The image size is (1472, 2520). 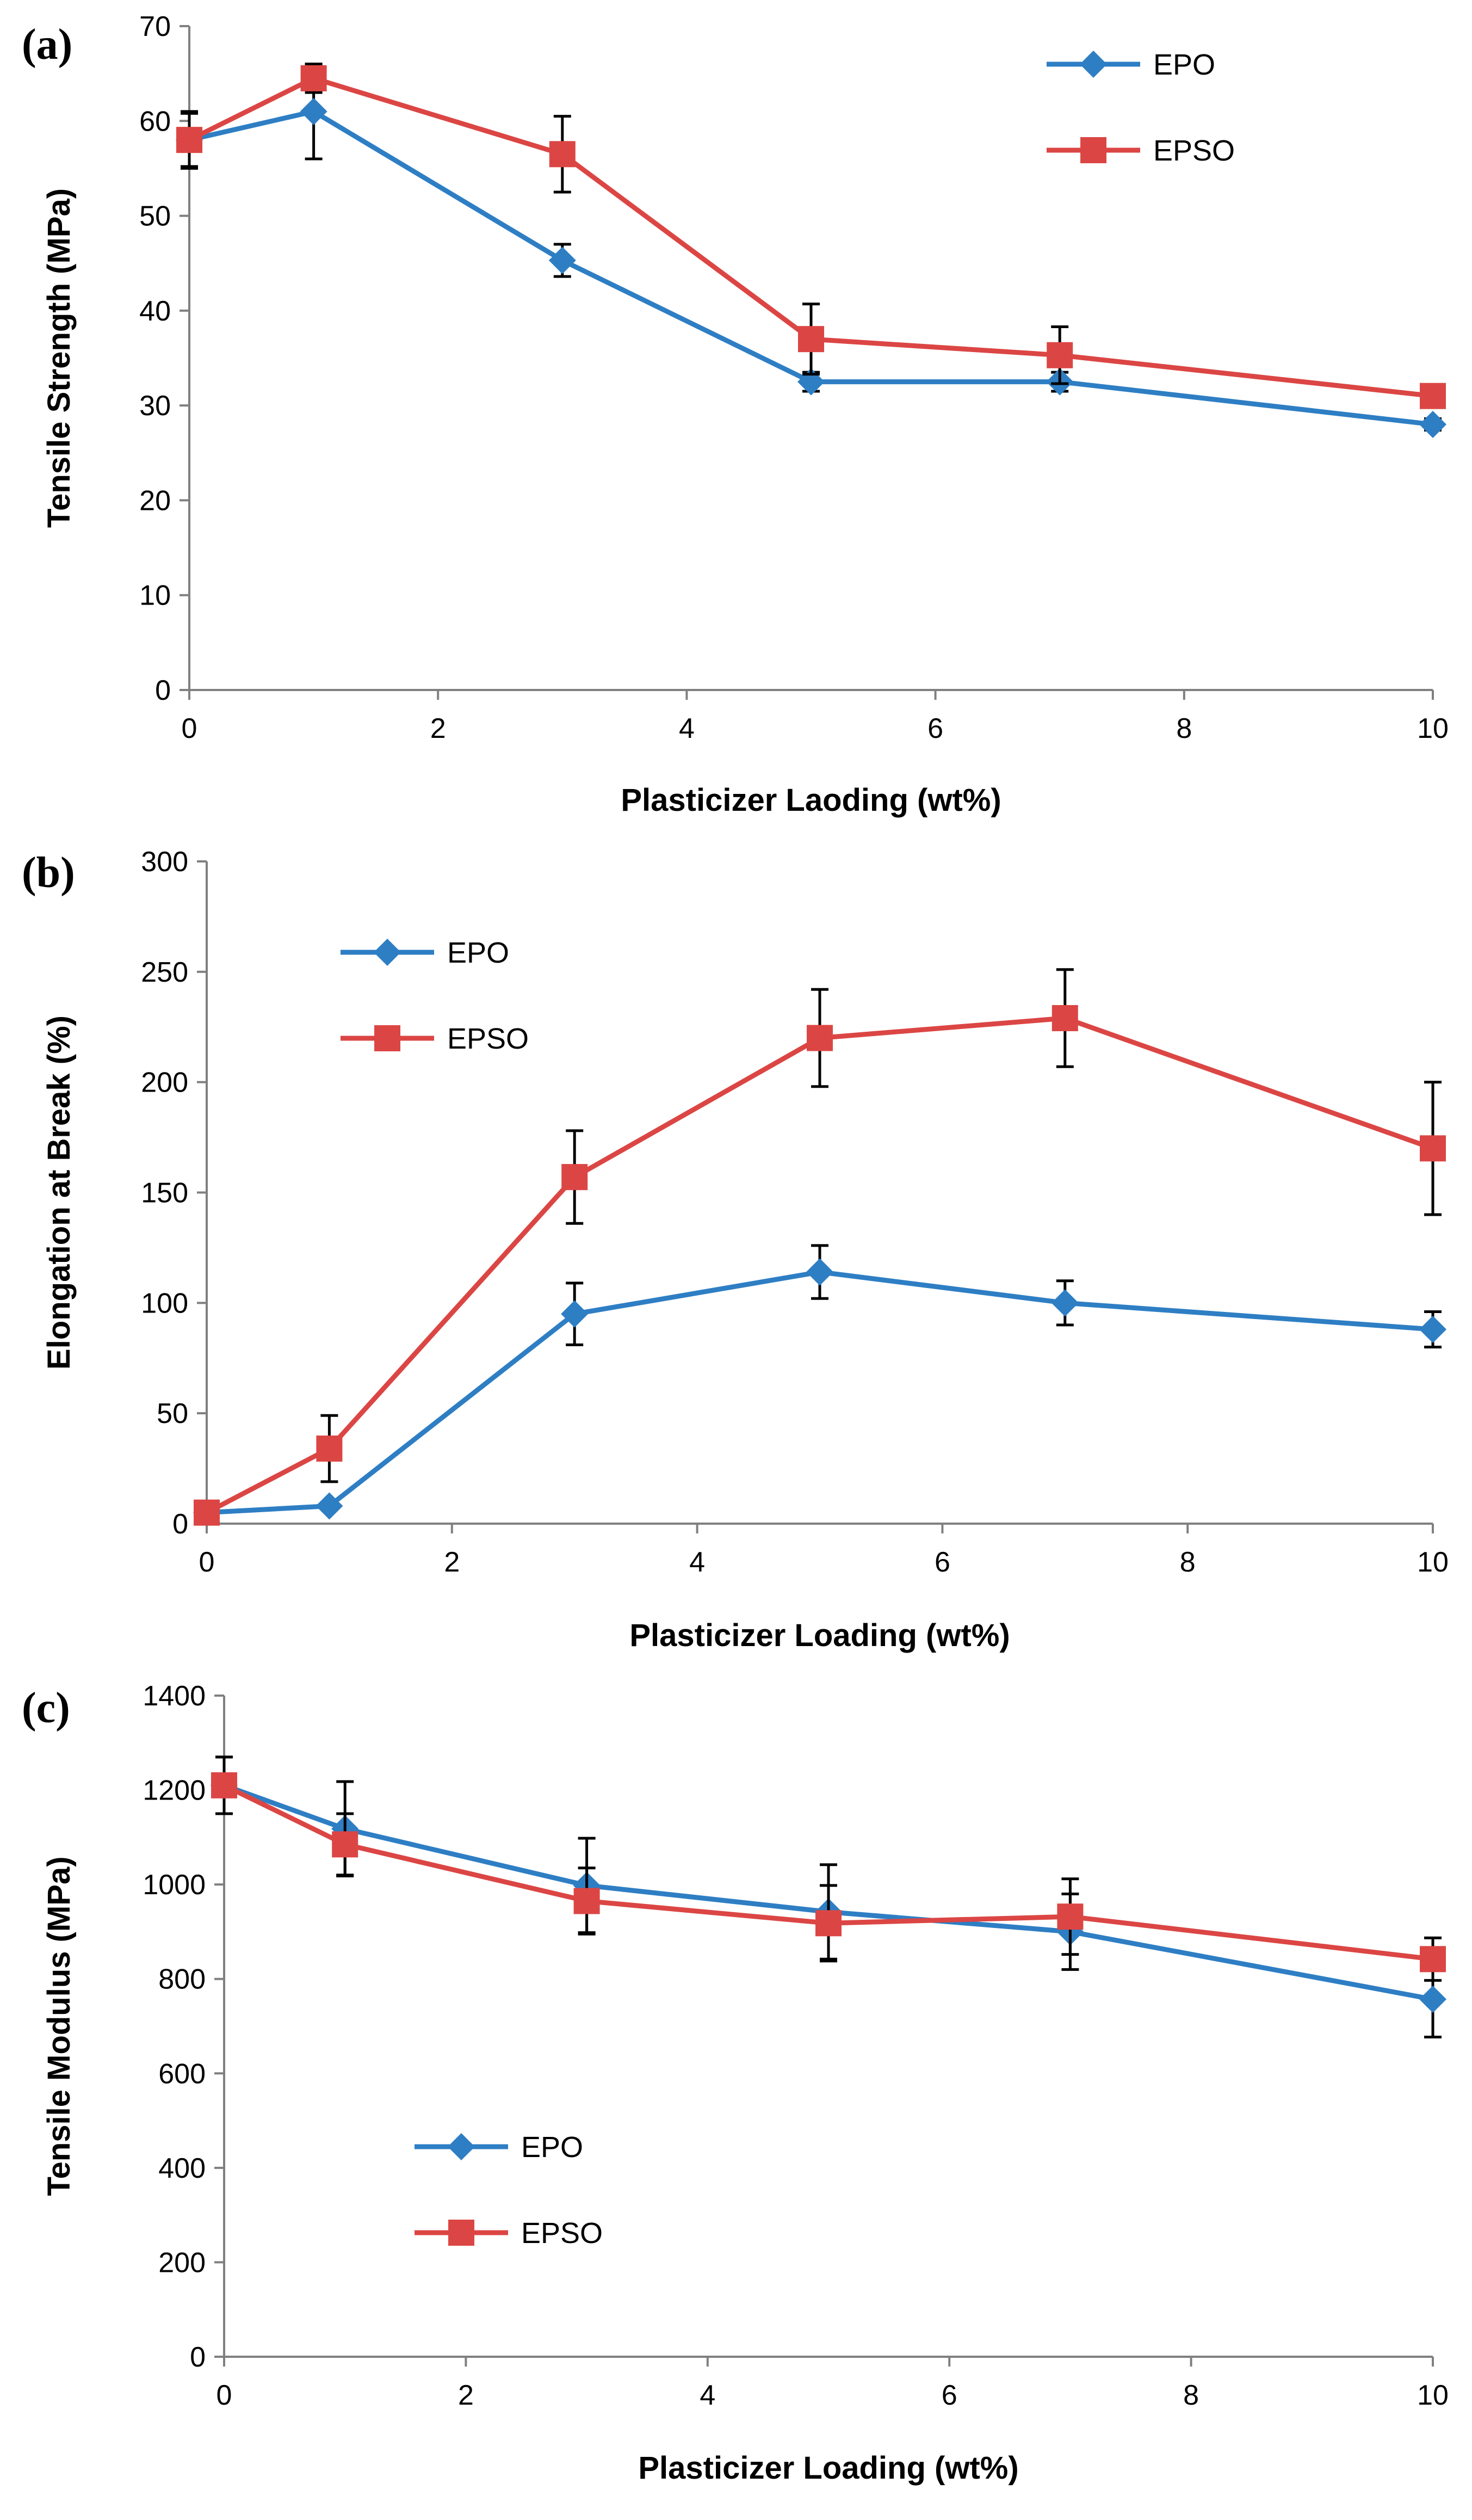 I want to click on y-tick-label: 100, so click(x=164, y=1303).